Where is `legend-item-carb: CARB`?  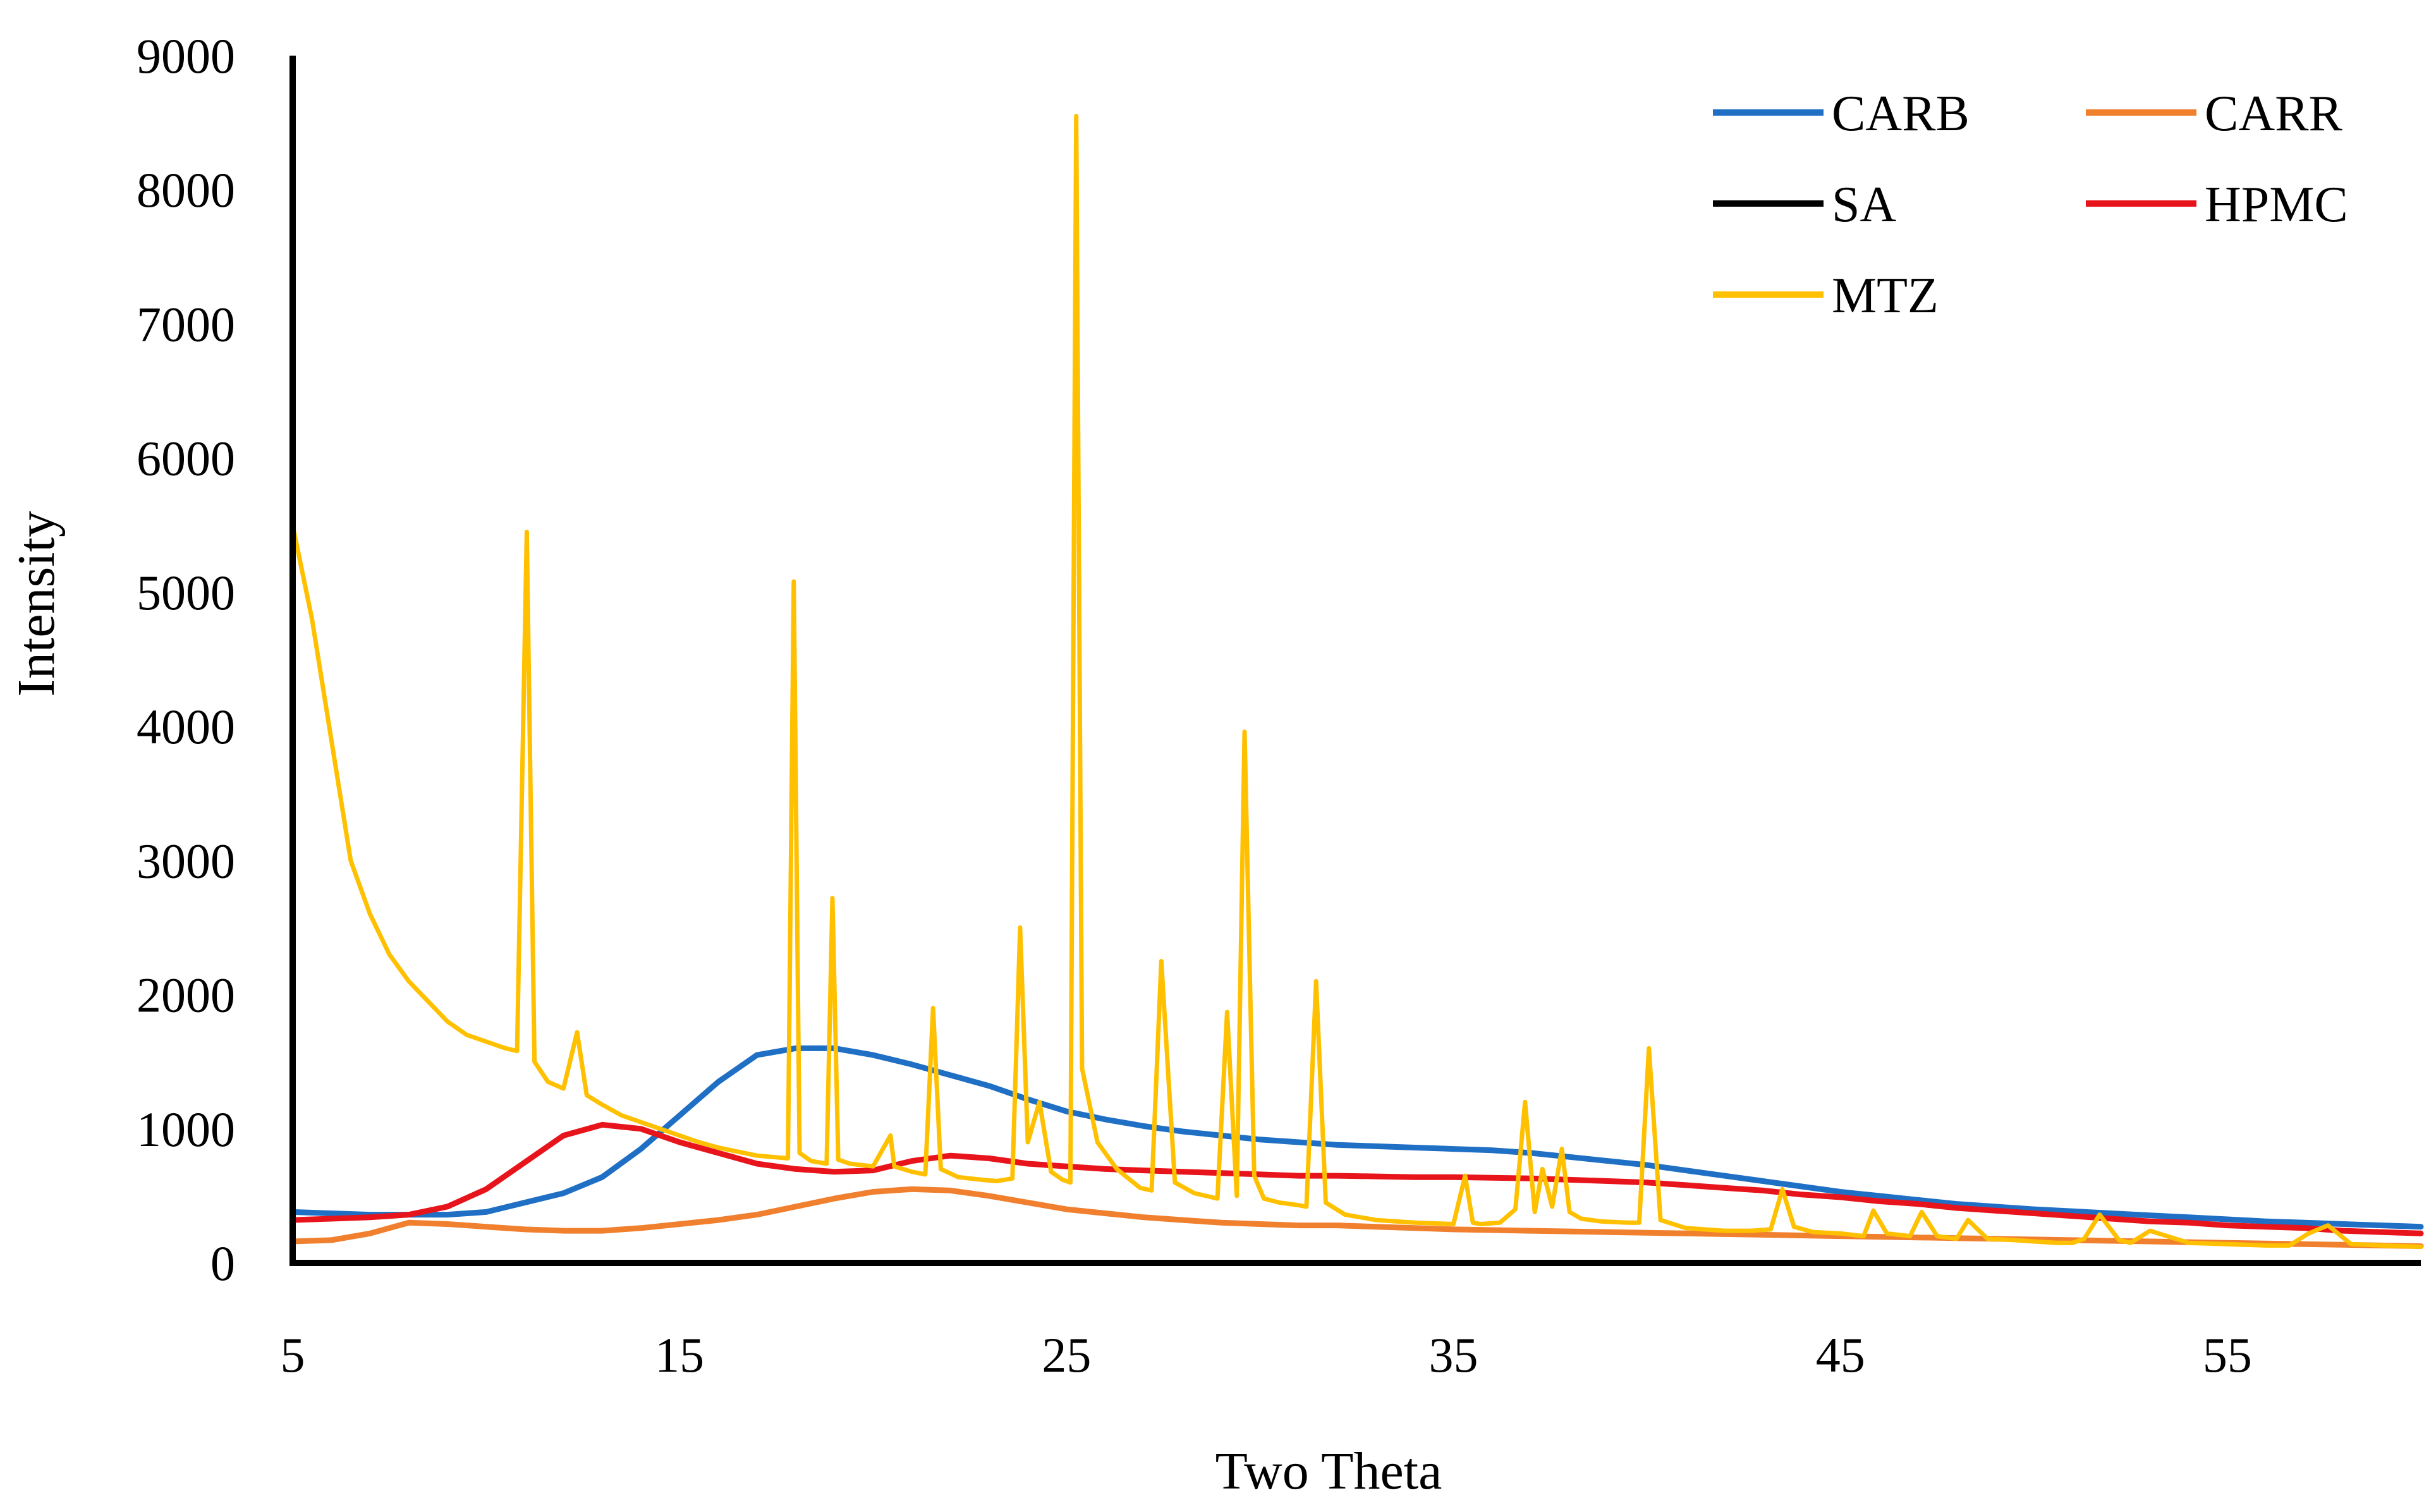 legend-item-carb: CARB is located at coordinates (1842, 114).